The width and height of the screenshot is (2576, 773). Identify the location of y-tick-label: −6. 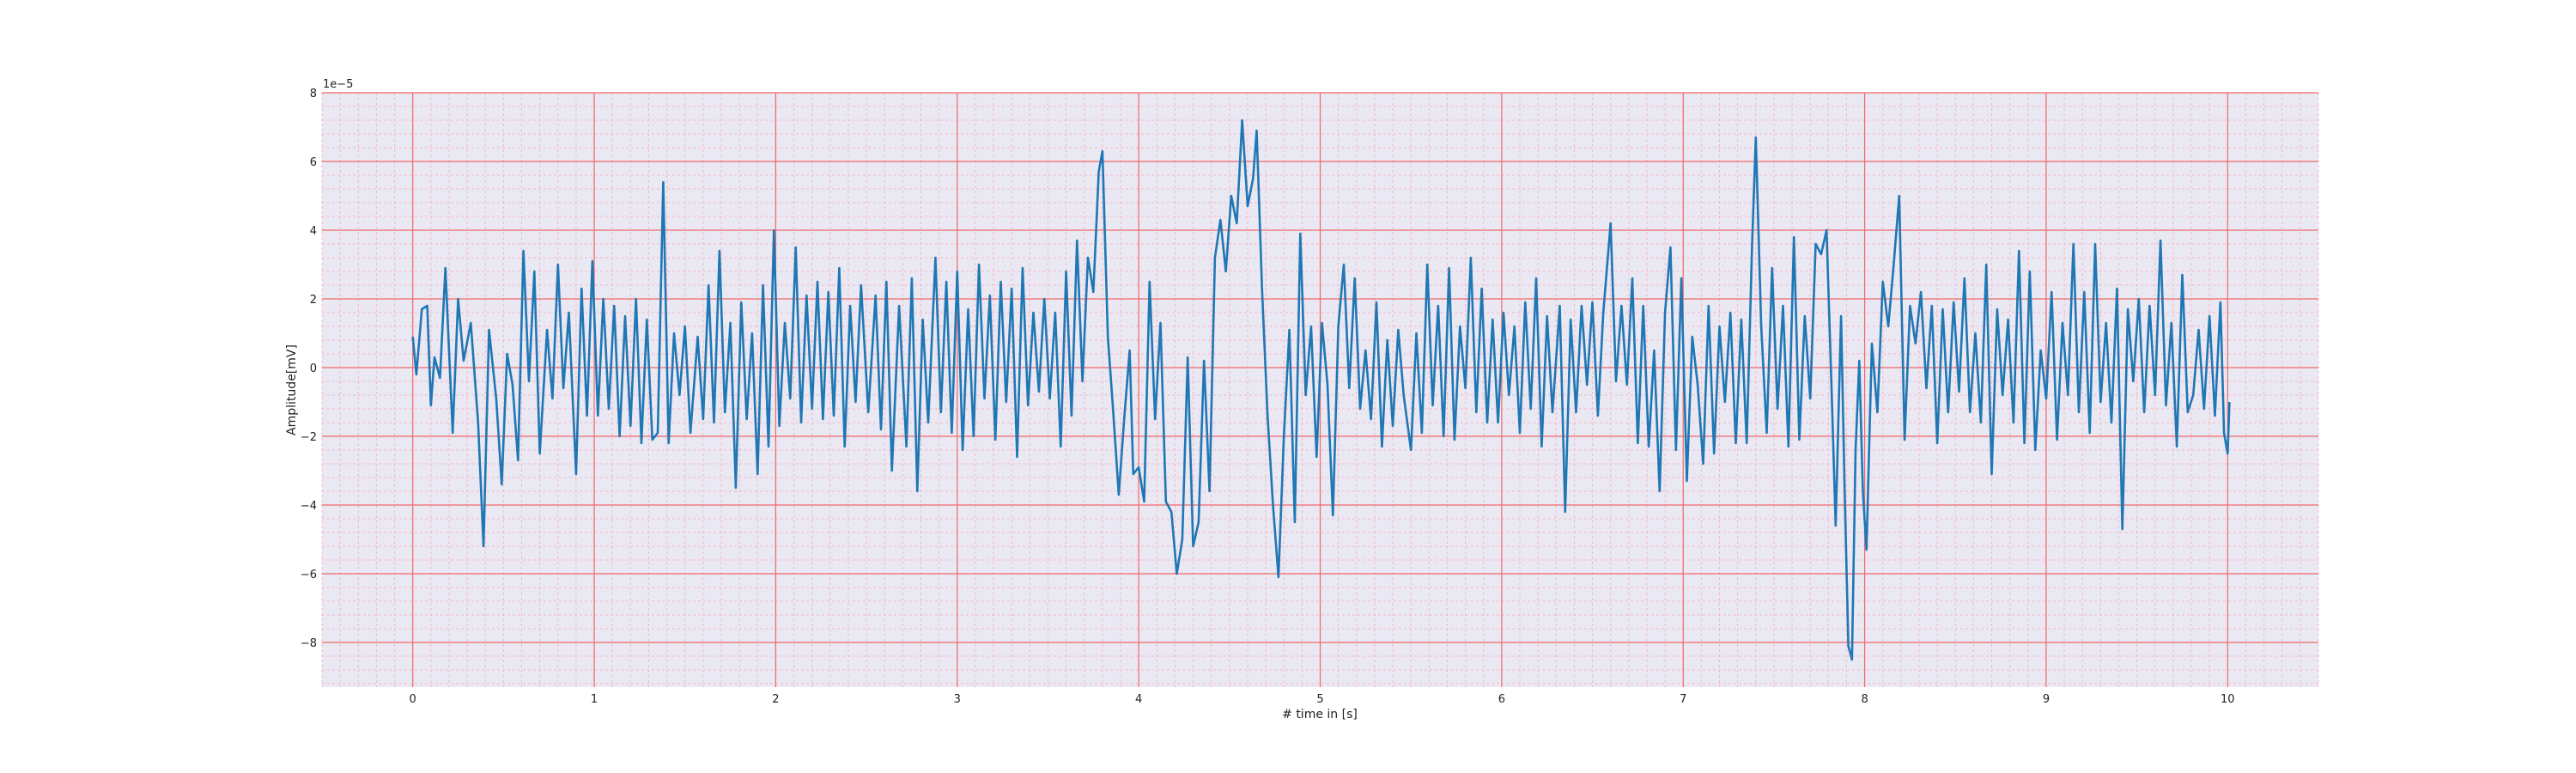
(309, 575).